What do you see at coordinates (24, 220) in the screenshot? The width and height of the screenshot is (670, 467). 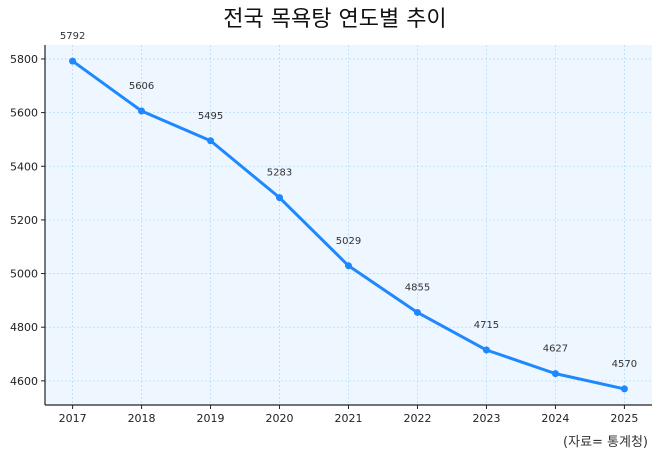 I see `y-tick-label: 5200` at bounding box center [24, 220].